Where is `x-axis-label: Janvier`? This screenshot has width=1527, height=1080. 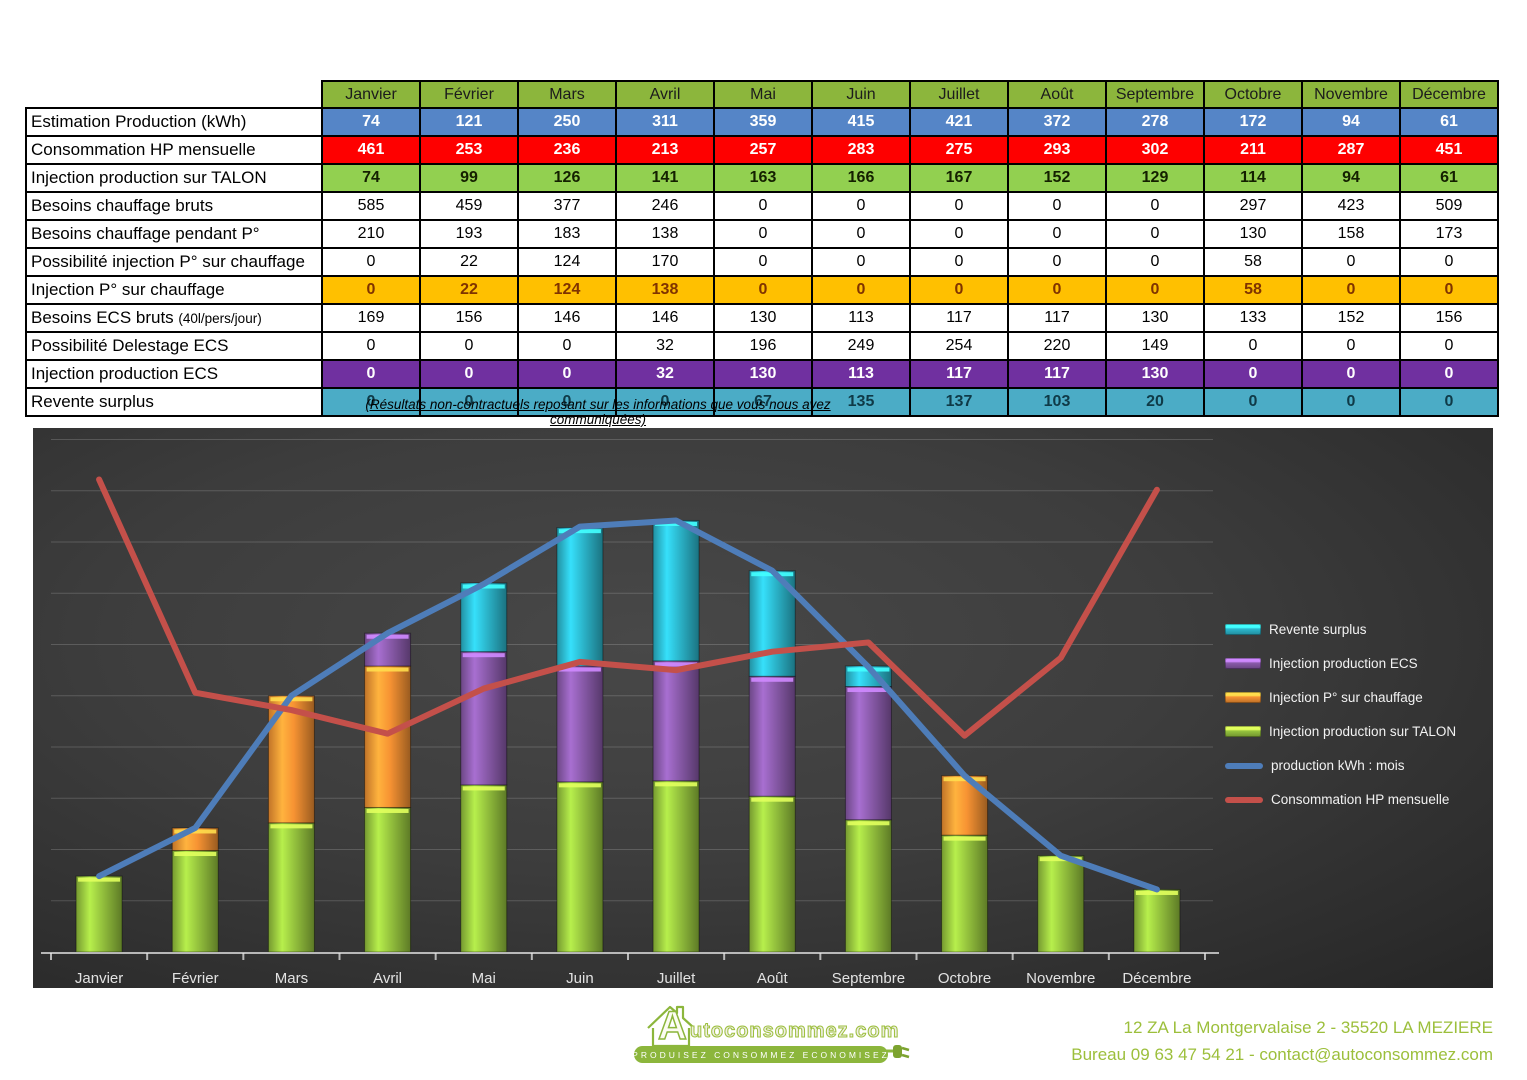
x-axis-label: Janvier is located at coordinates (99, 978).